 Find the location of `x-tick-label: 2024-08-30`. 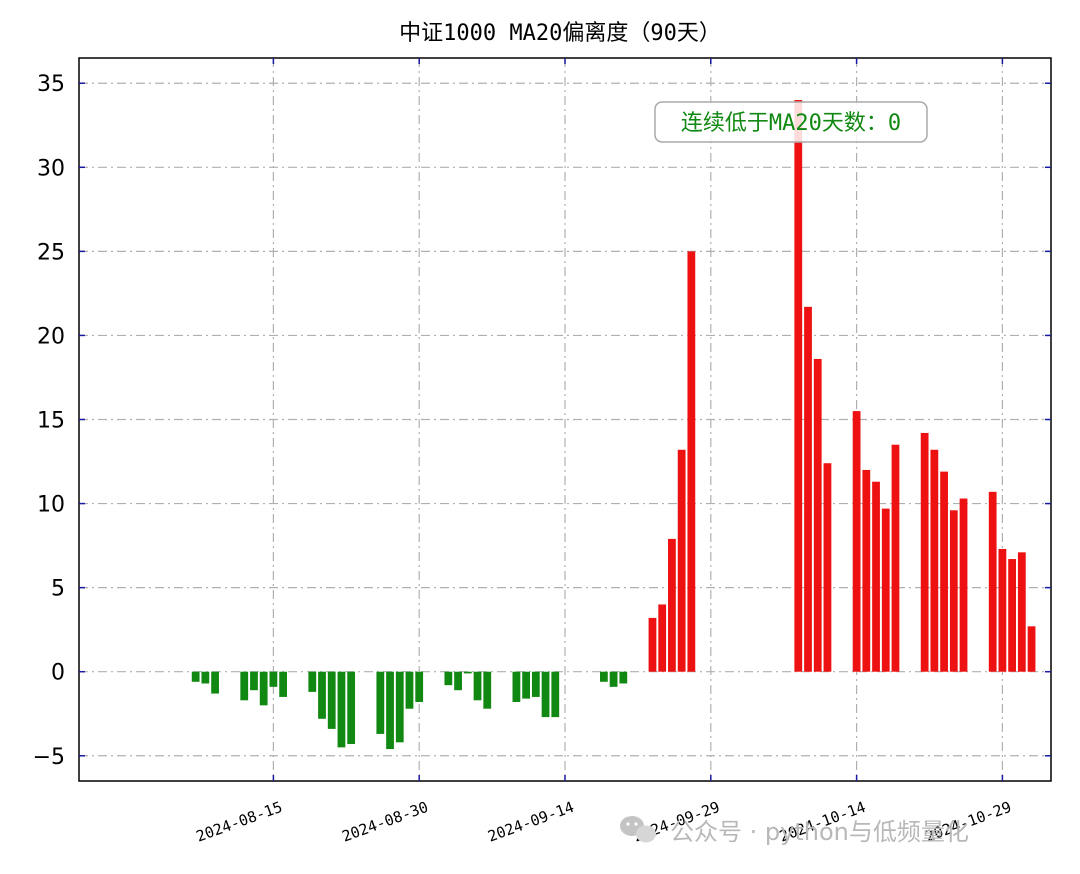

x-tick-label: 2024-08-30 is located at coordinates (385, 822).